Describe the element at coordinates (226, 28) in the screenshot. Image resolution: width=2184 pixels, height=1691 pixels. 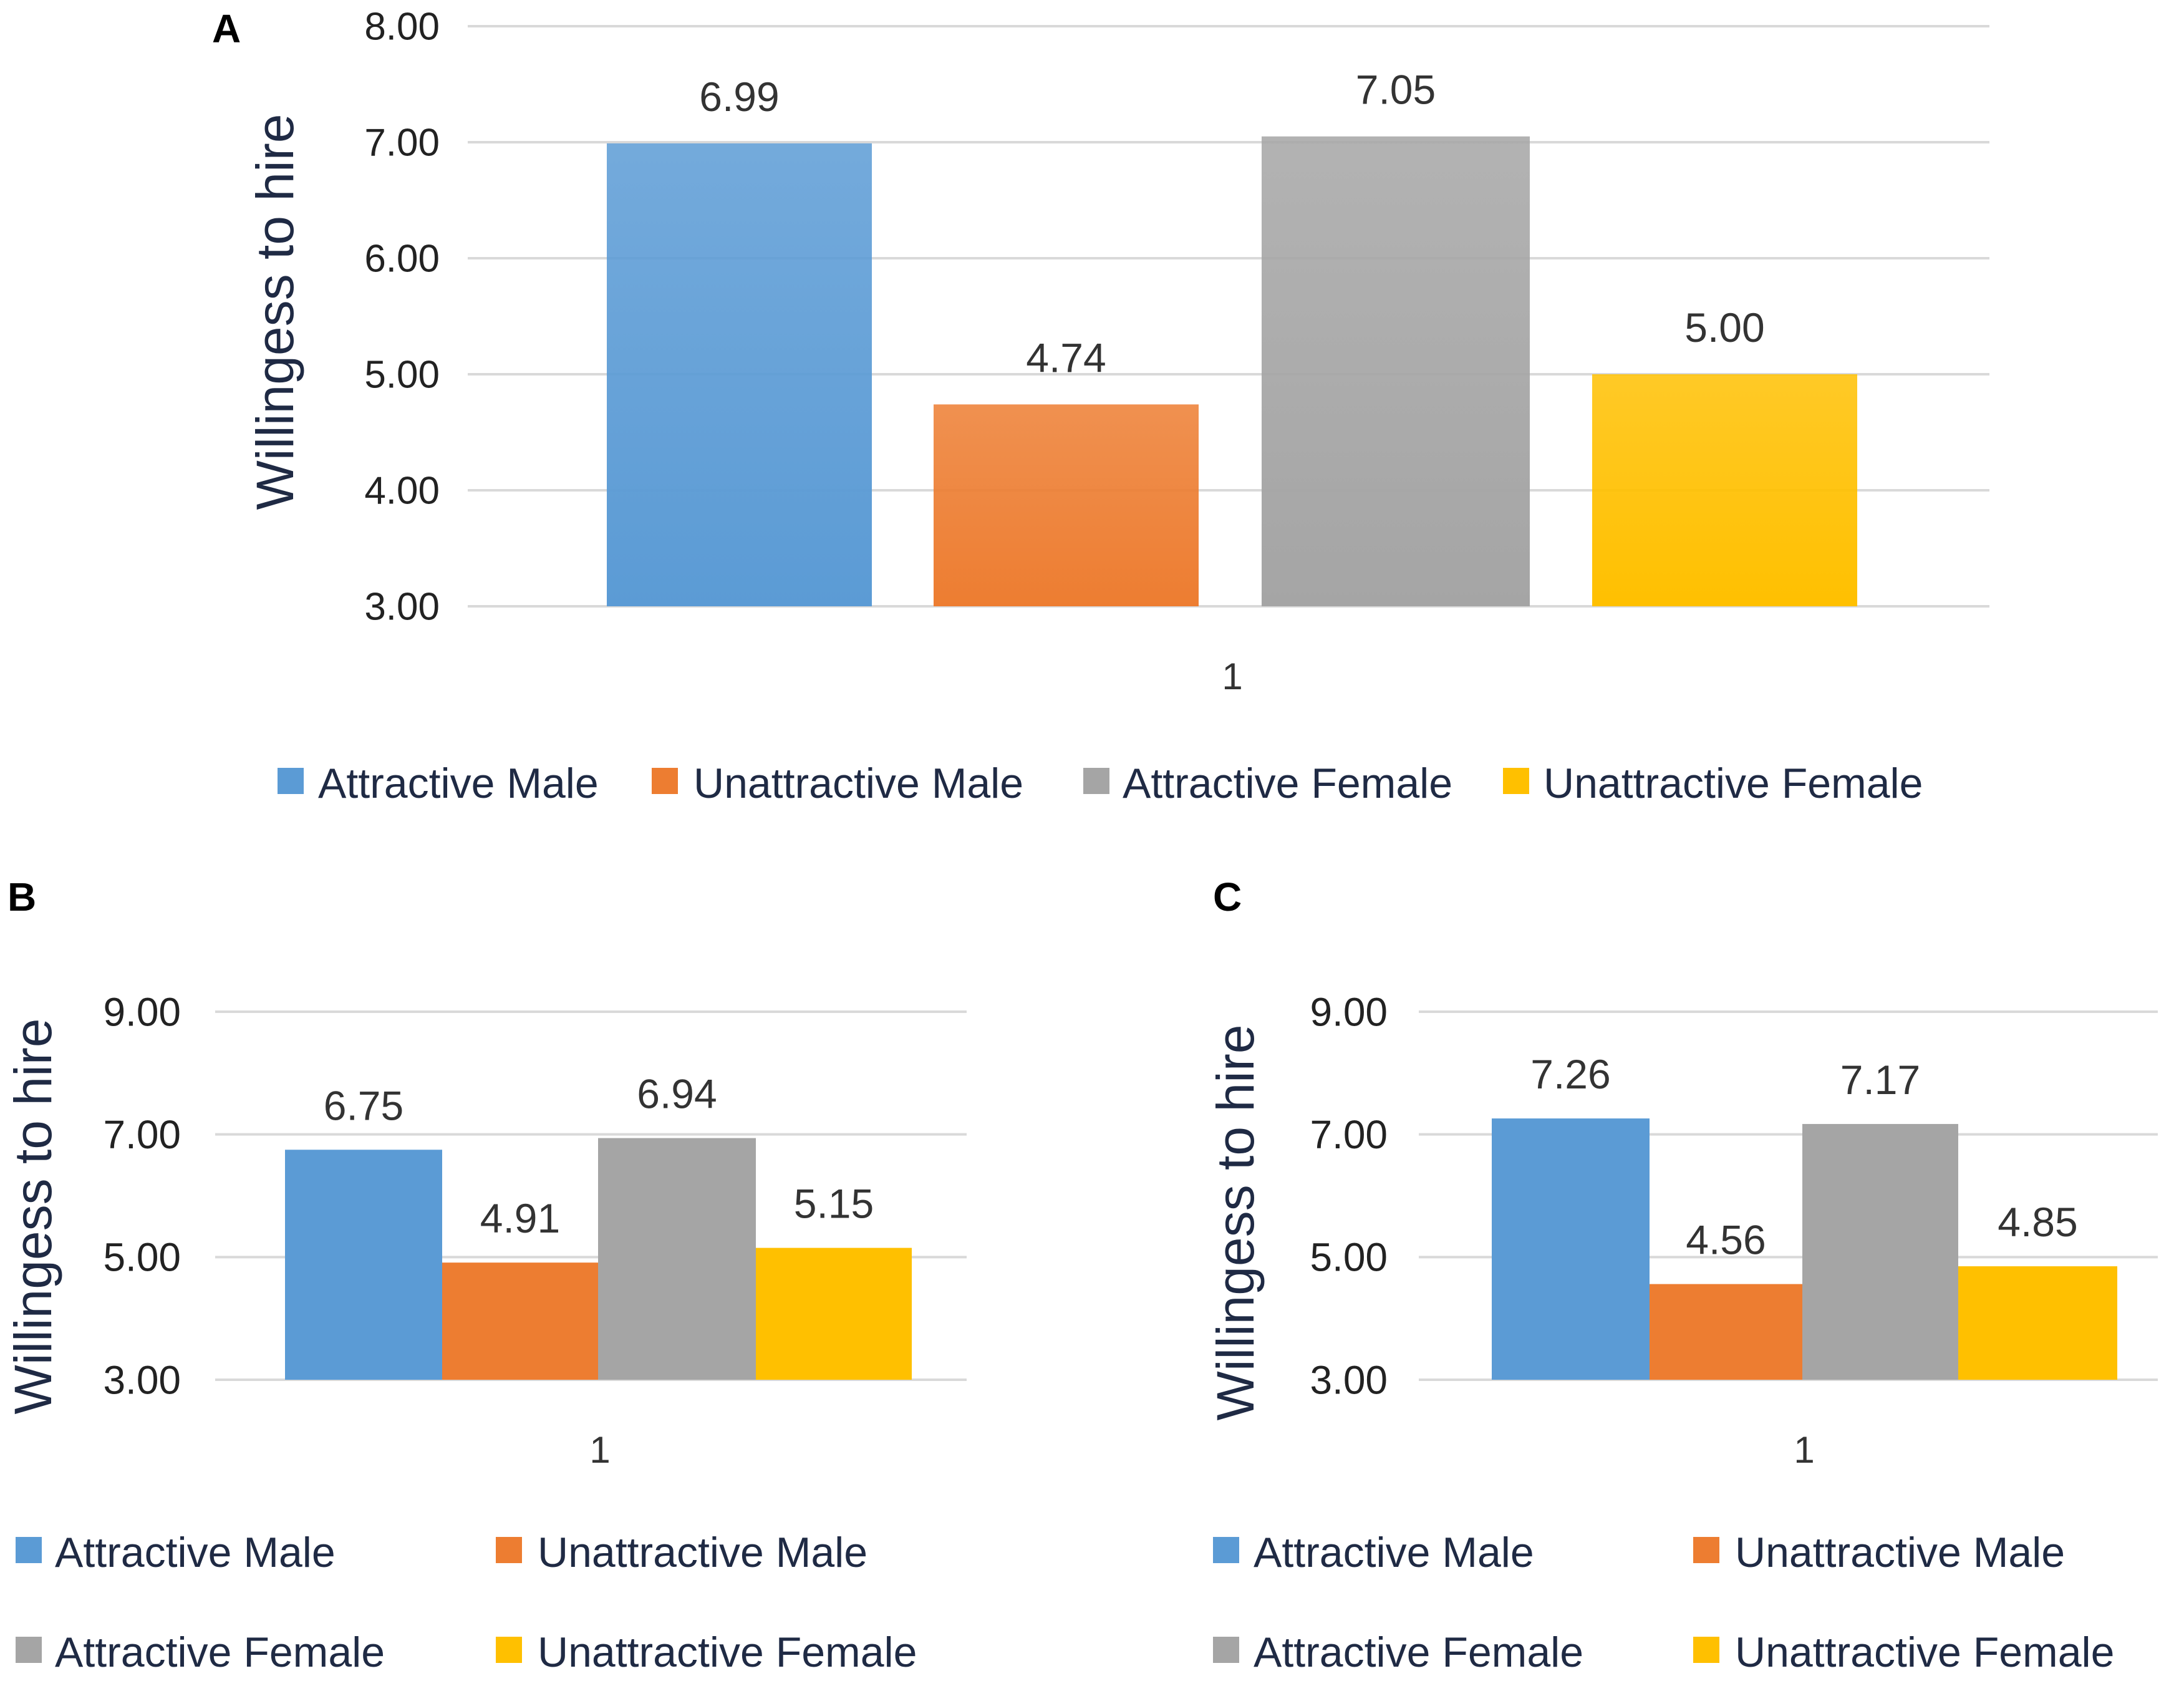
I see `panel-a-letter: A` at that location.